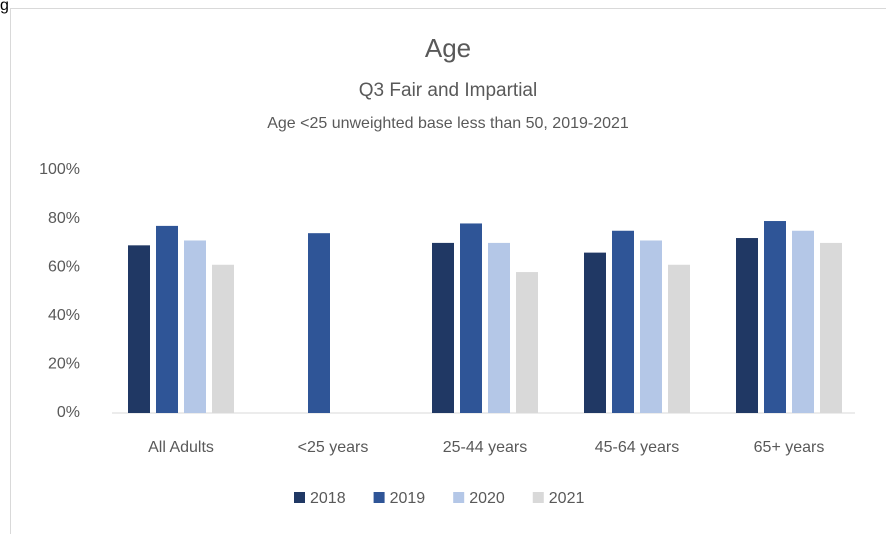  What do you see at coordinates (333, 447) in the screenshot?
I see `x-tick-label: <25 years` at bounding box center [333, 447].